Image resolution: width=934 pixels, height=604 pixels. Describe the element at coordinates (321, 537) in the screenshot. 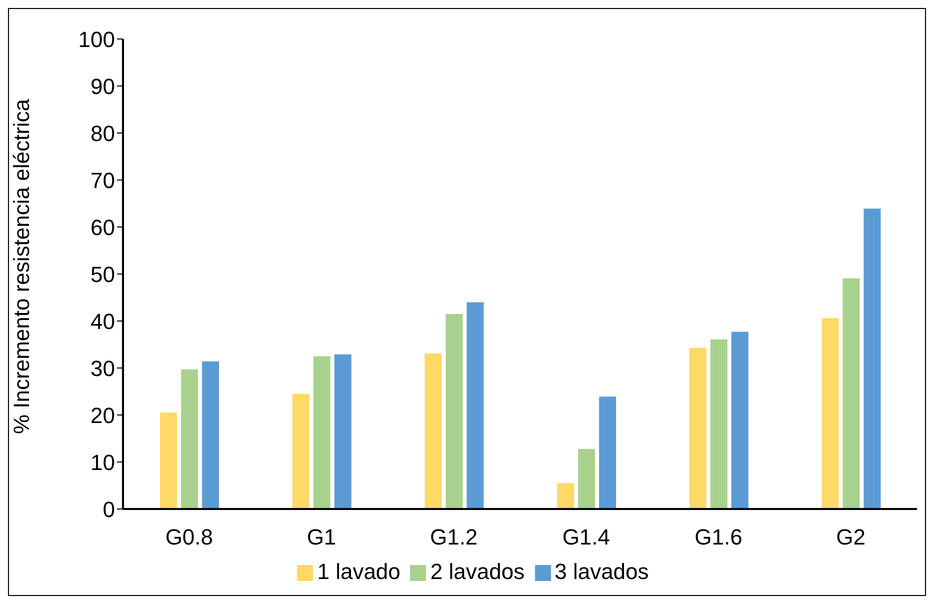

I see `x-tick-label: G1` at that location.